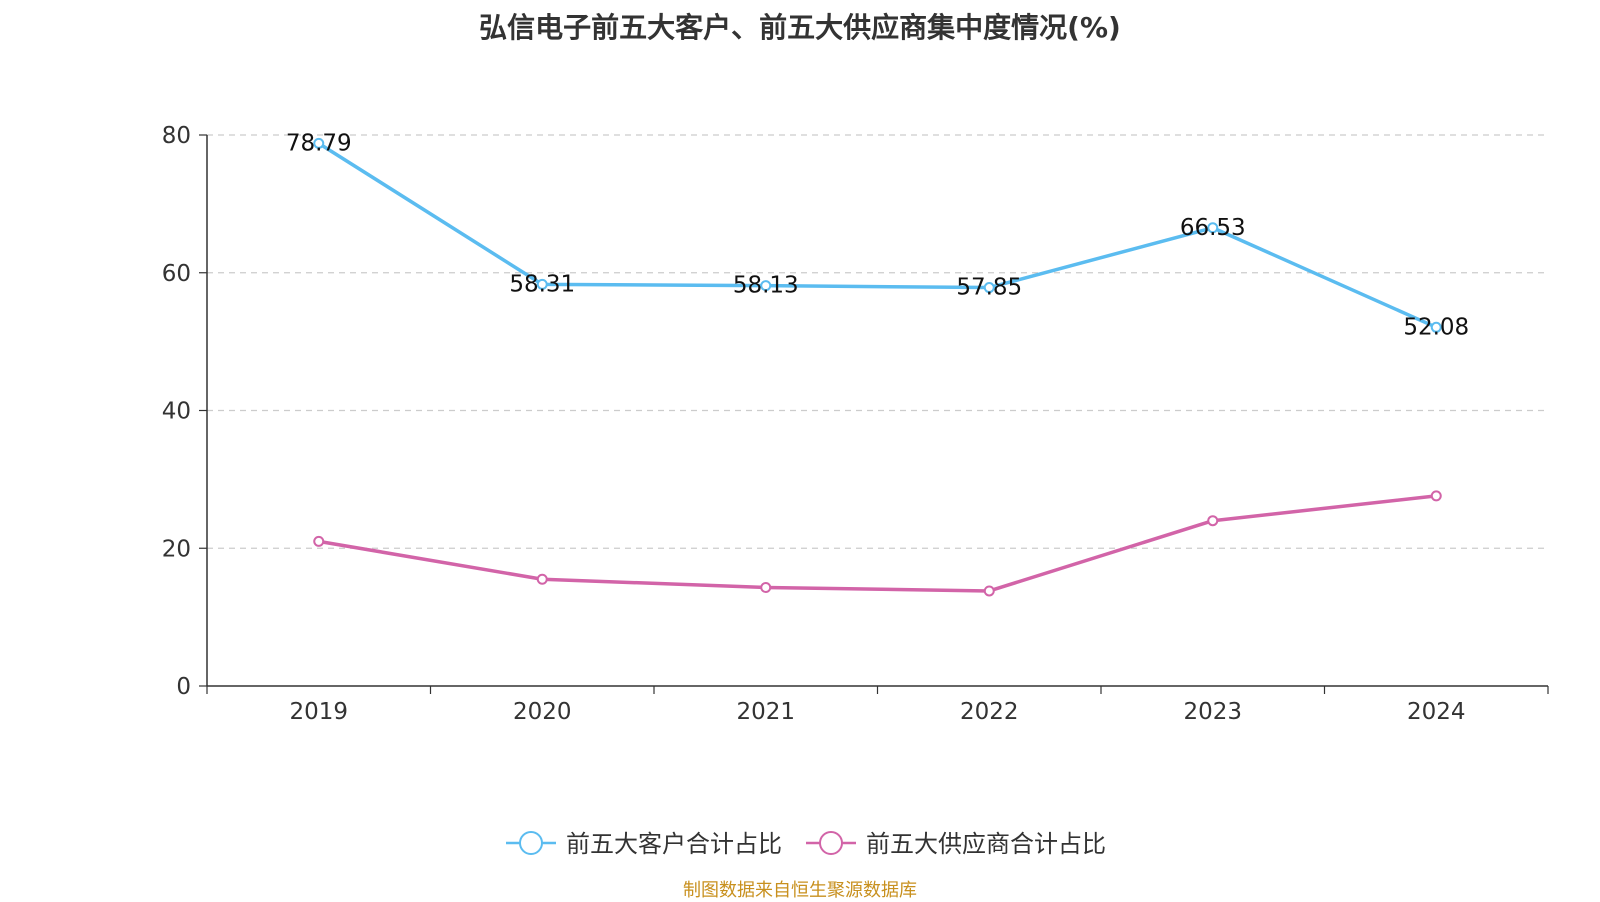 The width and height of the screenshot is (1600, 902). I want to click on y-tick-label: 0, so click(183, 687).